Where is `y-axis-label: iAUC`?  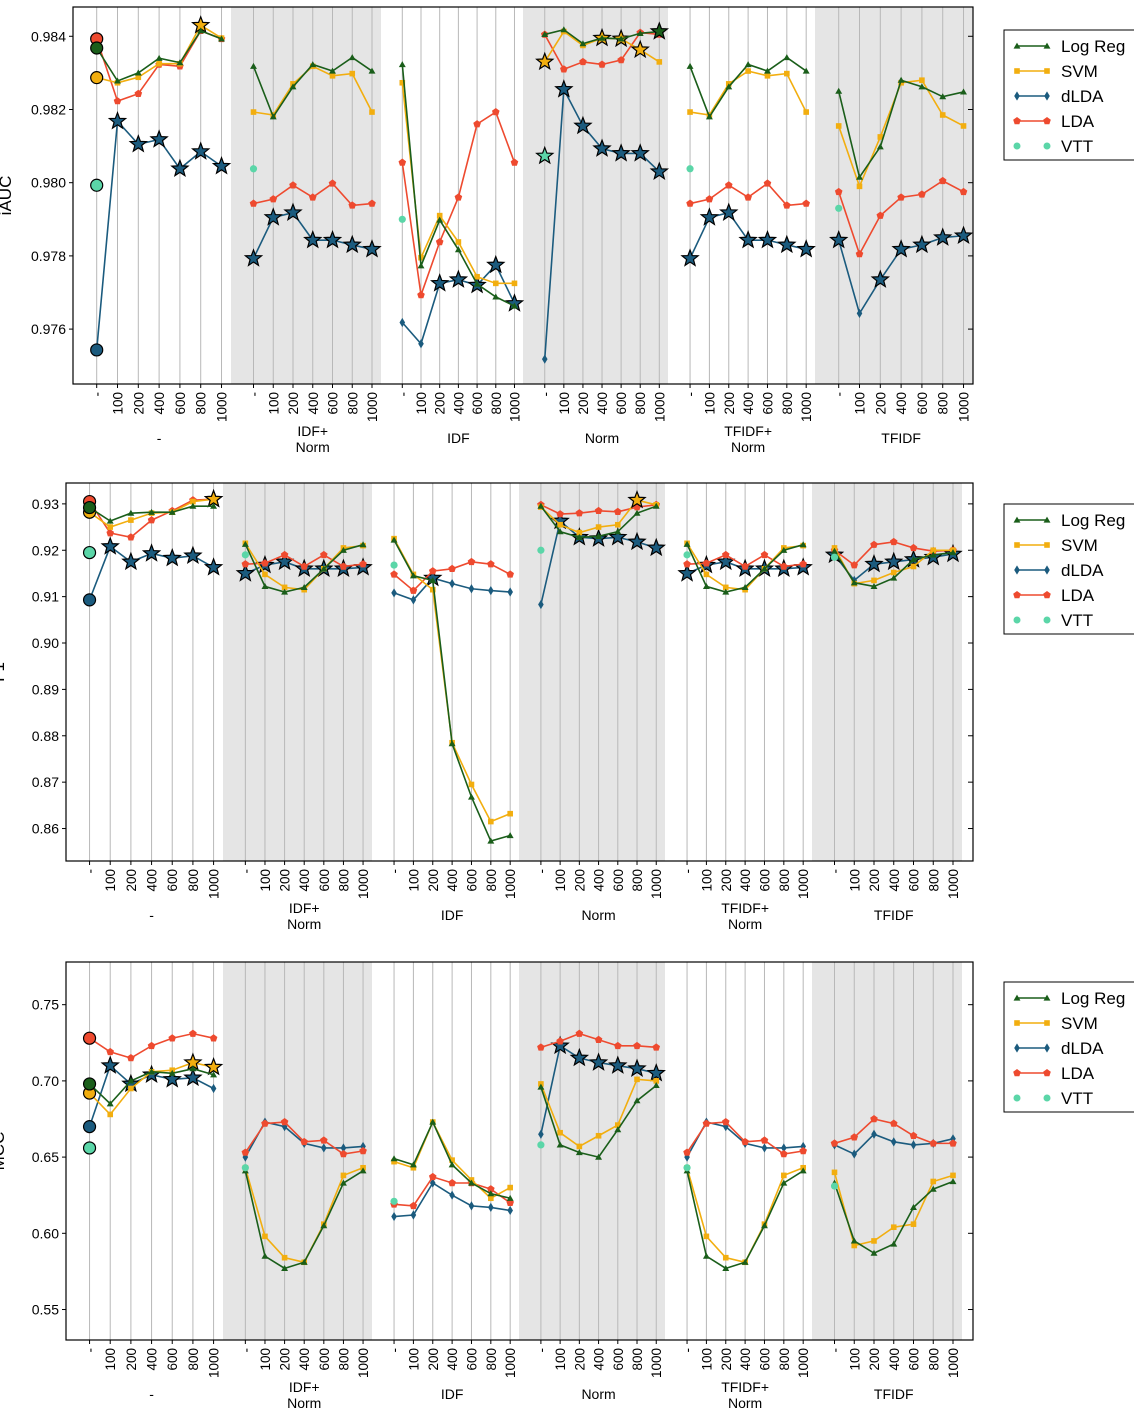 y-axis-label: iAUC is located at coordinates (7, 196).